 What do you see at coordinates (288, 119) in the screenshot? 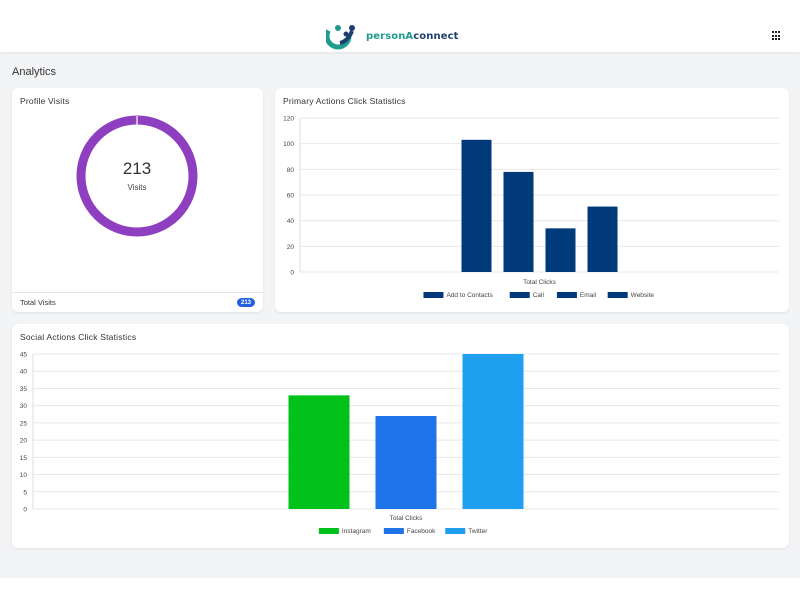
I see `y-tick-label: 120` at bounding box center [288, 119].